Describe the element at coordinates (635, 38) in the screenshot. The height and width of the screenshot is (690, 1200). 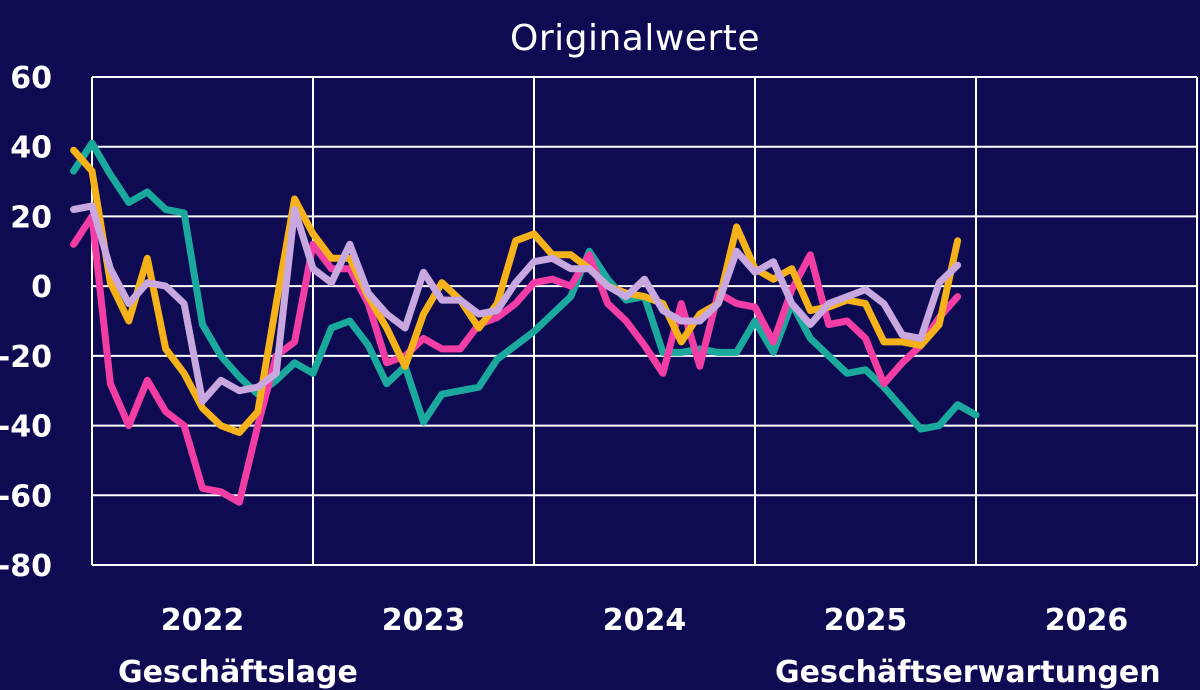
I see `chart-subtitle: Originalwerte` at that location.